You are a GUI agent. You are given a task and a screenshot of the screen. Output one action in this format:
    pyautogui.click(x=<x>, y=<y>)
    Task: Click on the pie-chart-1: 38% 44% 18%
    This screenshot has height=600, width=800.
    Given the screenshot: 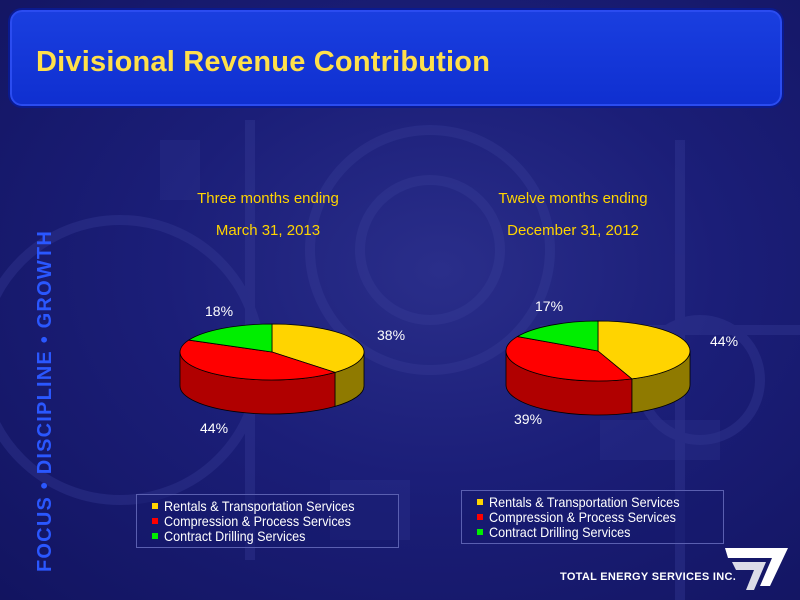 What is the action you would take?
    pyautogui.click(x=292, y=369)
    